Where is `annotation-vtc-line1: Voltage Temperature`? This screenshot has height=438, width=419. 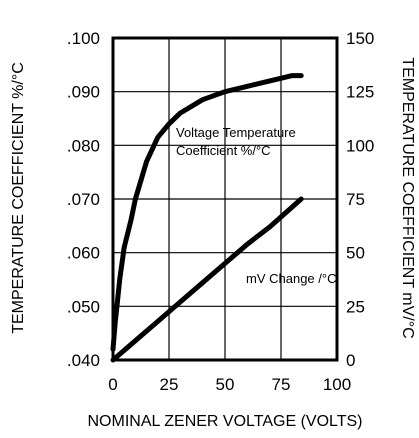 annotation-vtc-line1: Voltage Temperature is located at coordinates (236, 132).